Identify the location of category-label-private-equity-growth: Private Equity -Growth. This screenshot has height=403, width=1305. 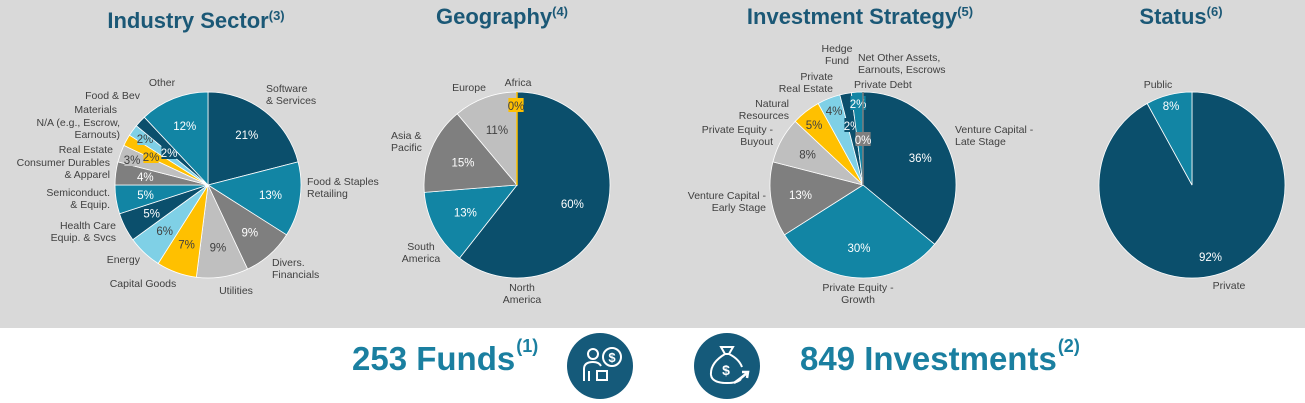
(858, 294).